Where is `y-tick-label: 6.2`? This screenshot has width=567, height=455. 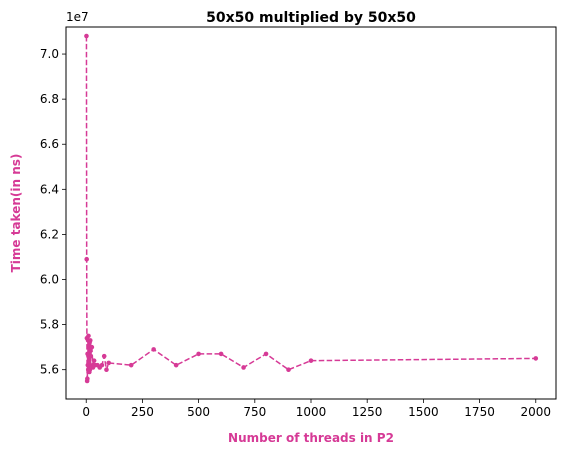 y-tick-label: 6.2 is located at coordinates (49, 234).